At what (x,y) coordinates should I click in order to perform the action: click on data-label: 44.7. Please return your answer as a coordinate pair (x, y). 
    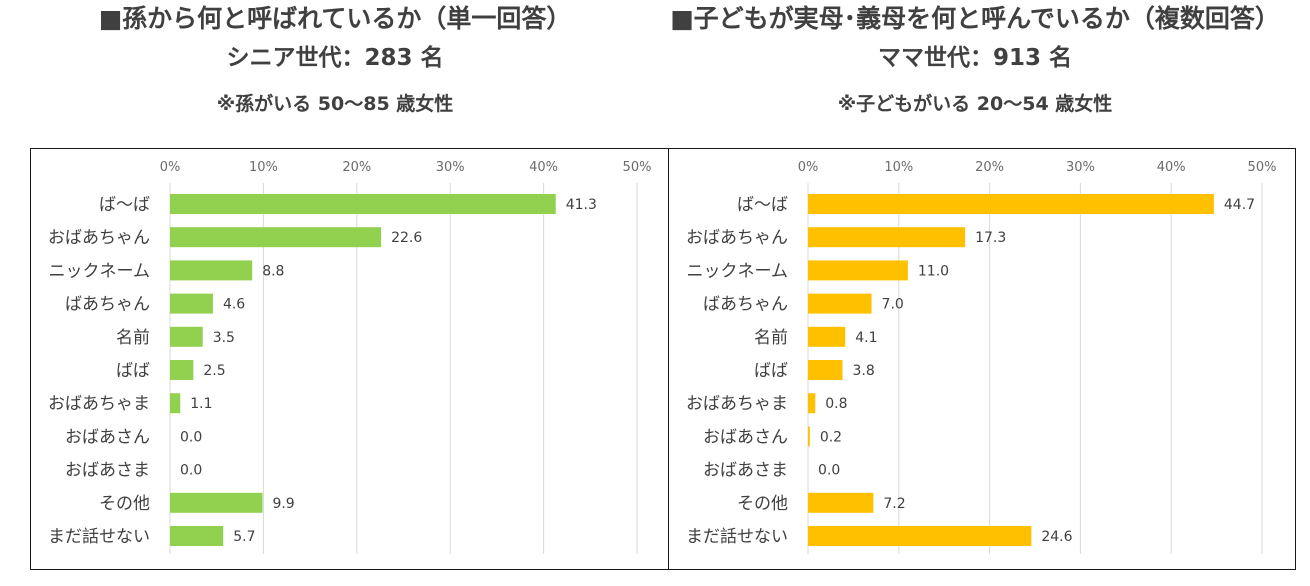
    Looking at the image, I should click on (1239, 205).